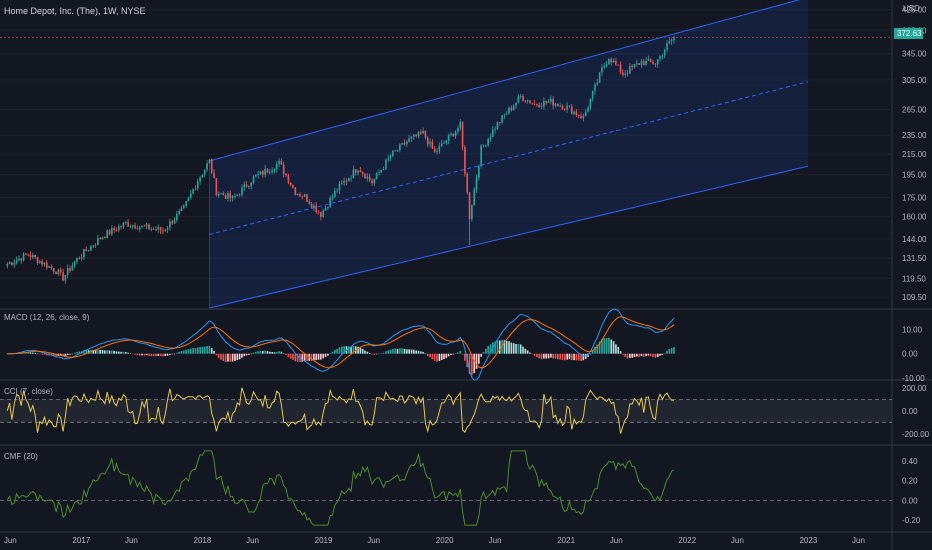 The height and width of the screenshot is (550, 932). Describe the element at coordinates (910, 354) in the screenshot. I see `macd-tick-label: 0.00` at that location.